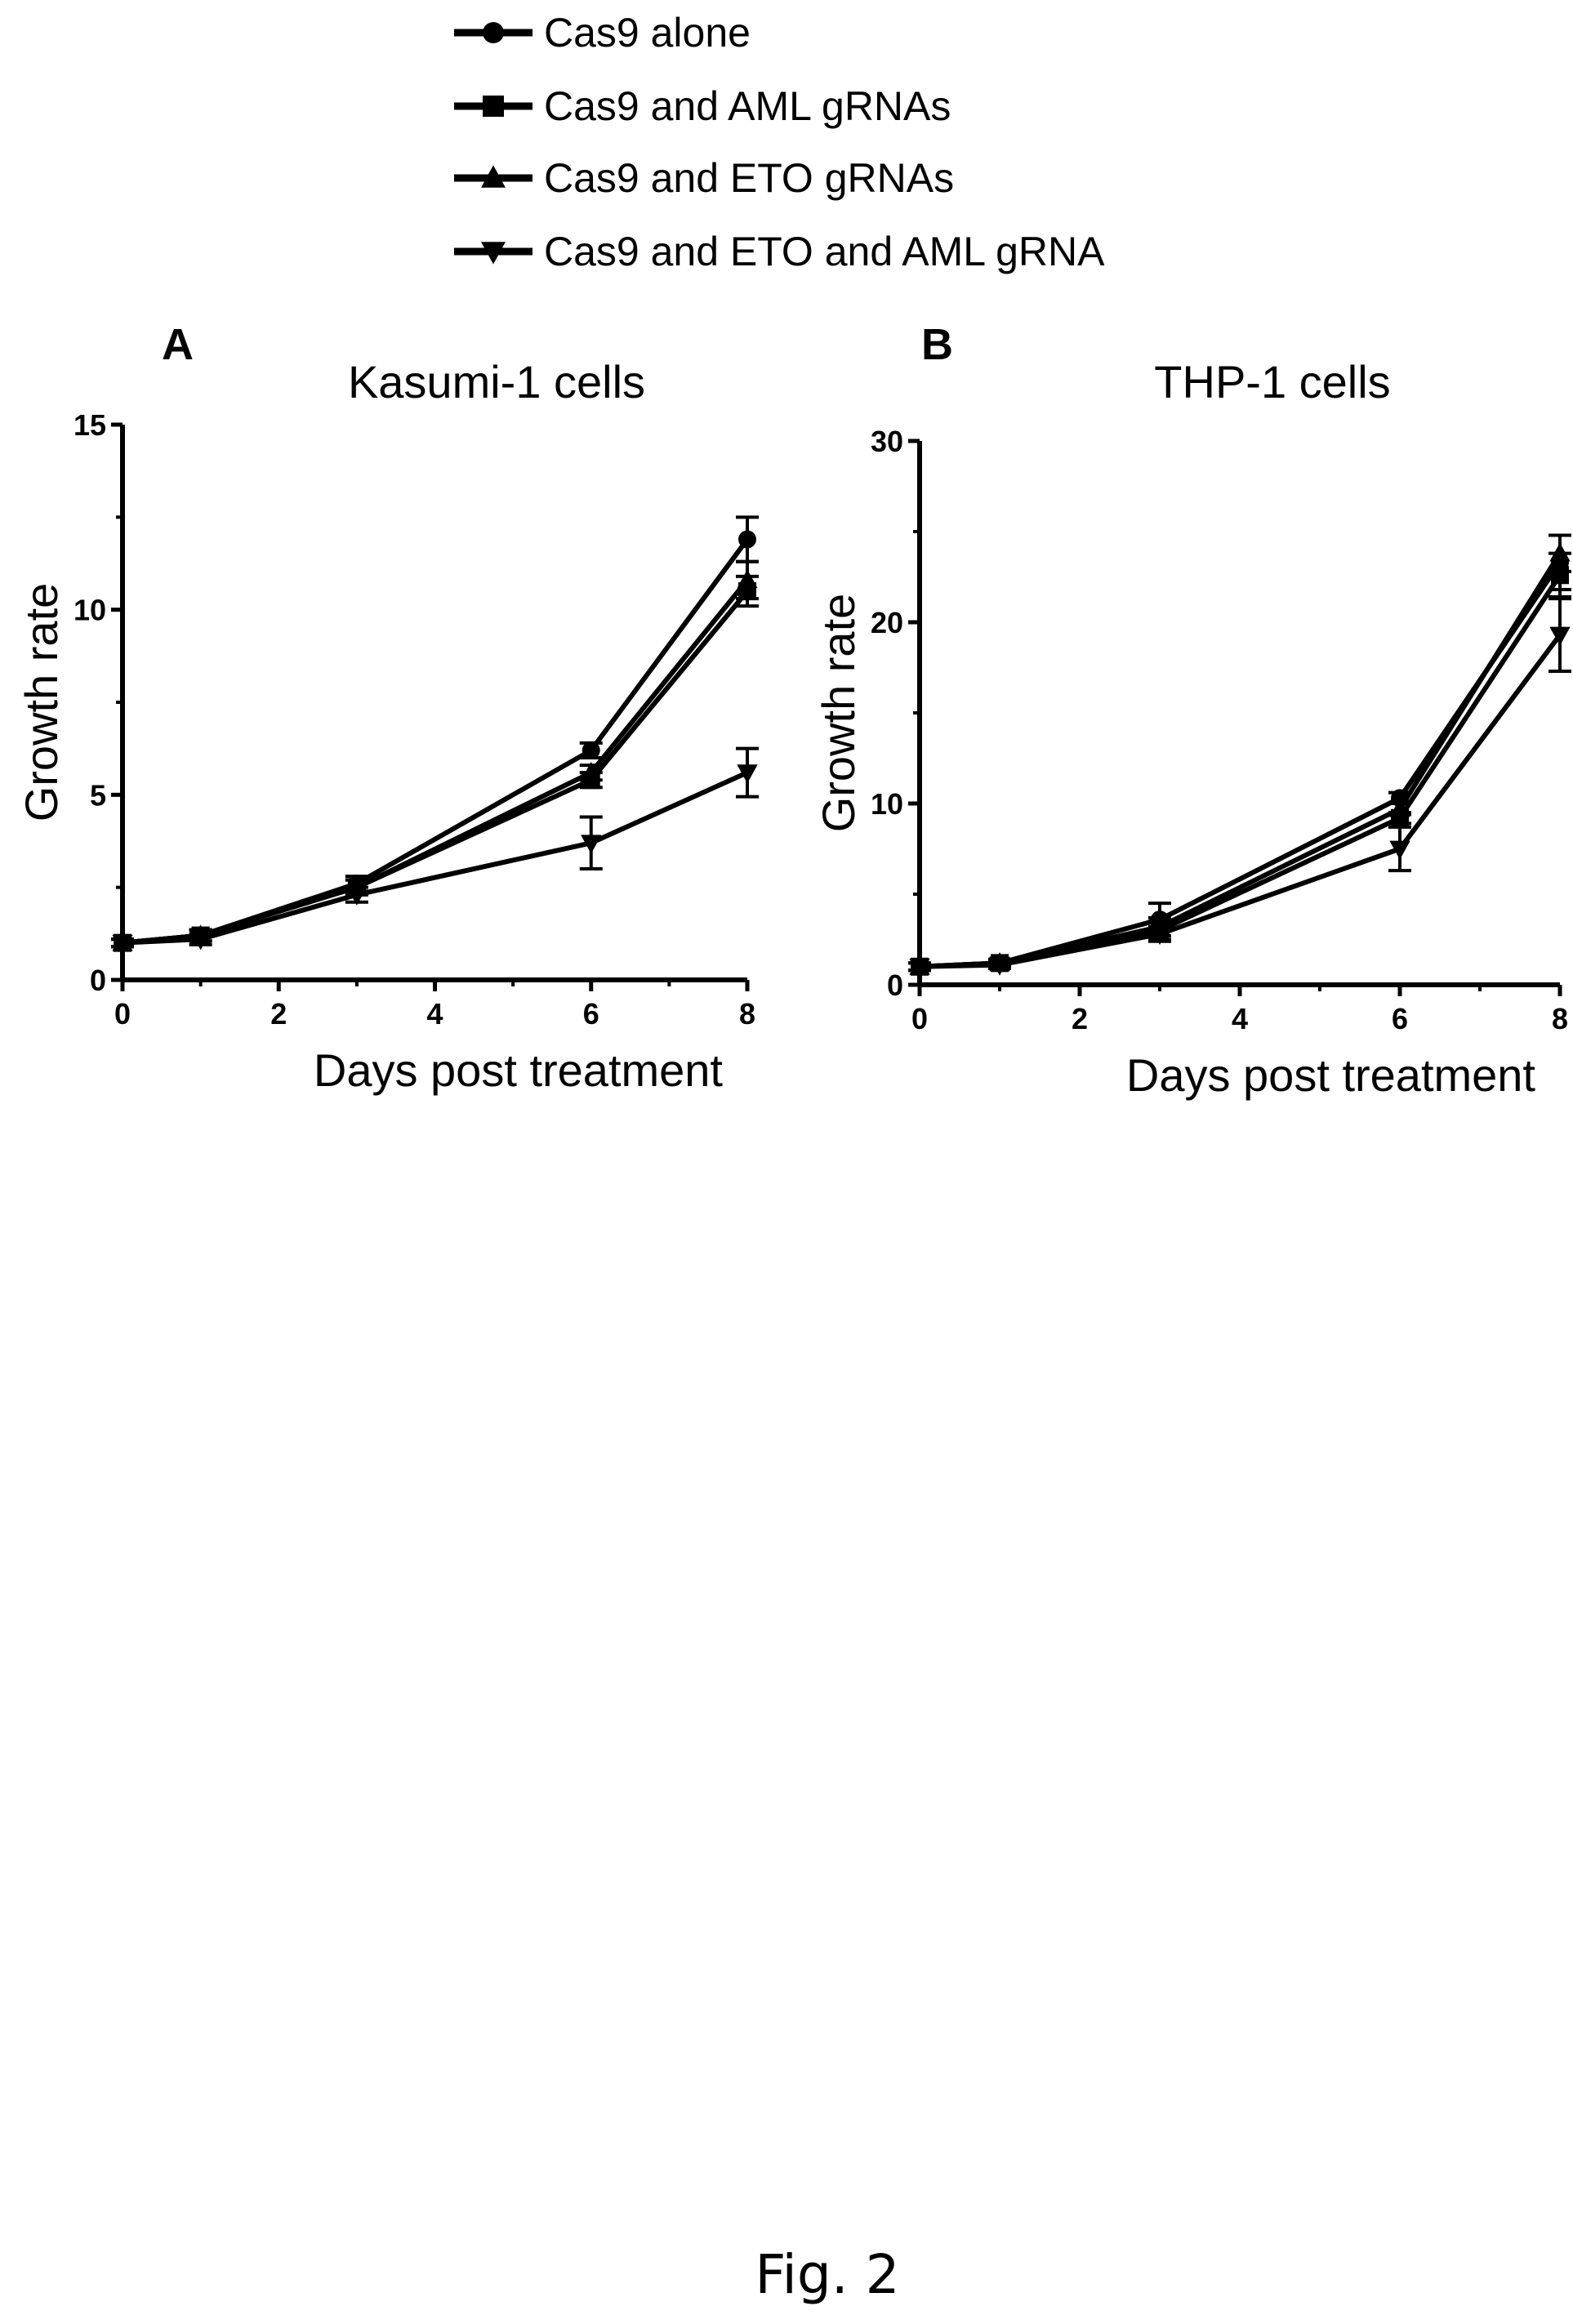  Describe the element at coordinates (98, 795) in the screenshot. I see `y-tick-label-a: 5` at that location.